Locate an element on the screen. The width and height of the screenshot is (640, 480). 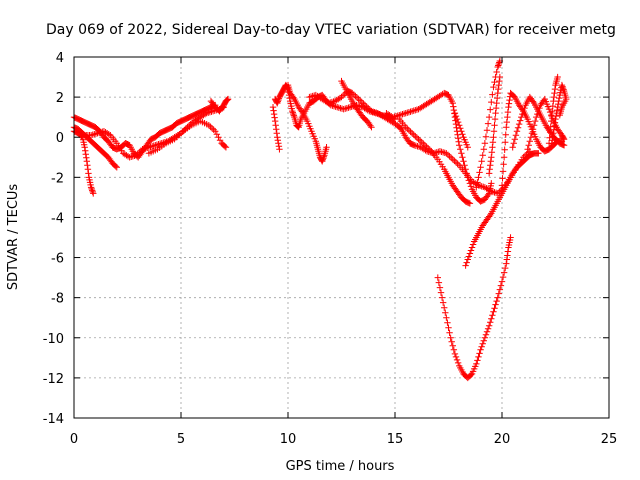
y-tick-label: 4 is located at coordinates (60, 58).